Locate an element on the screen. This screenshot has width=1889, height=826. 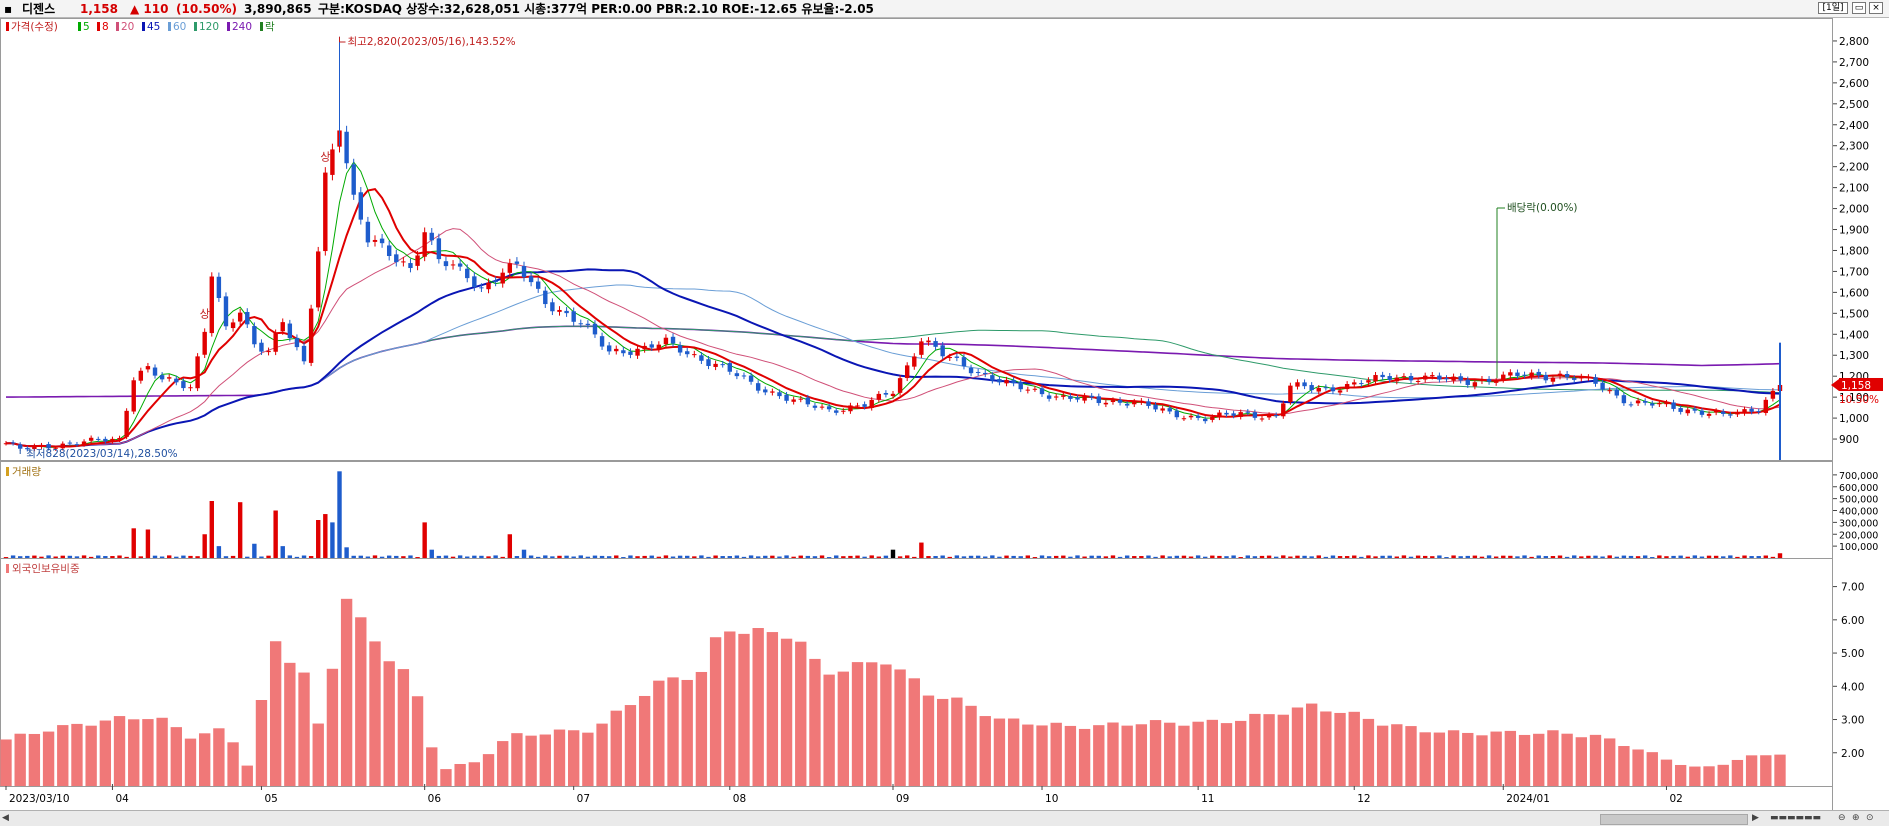
close-icon: × is located at coordinates (1876, 8).